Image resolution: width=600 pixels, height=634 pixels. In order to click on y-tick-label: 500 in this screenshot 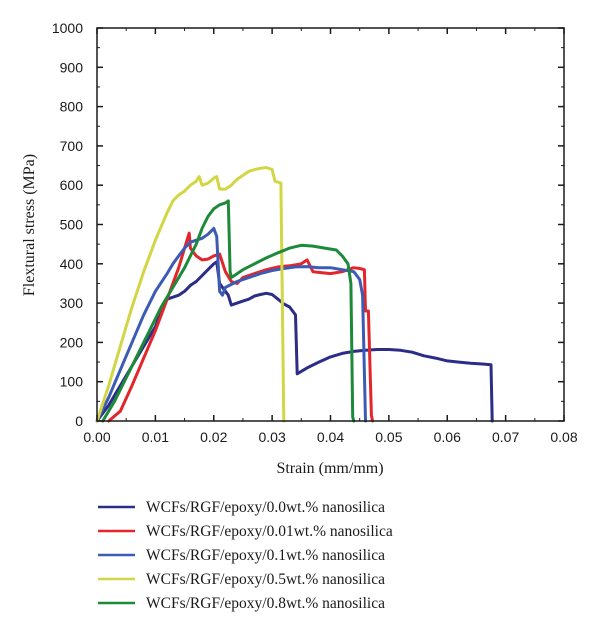, I will do `click(72, 225)`.